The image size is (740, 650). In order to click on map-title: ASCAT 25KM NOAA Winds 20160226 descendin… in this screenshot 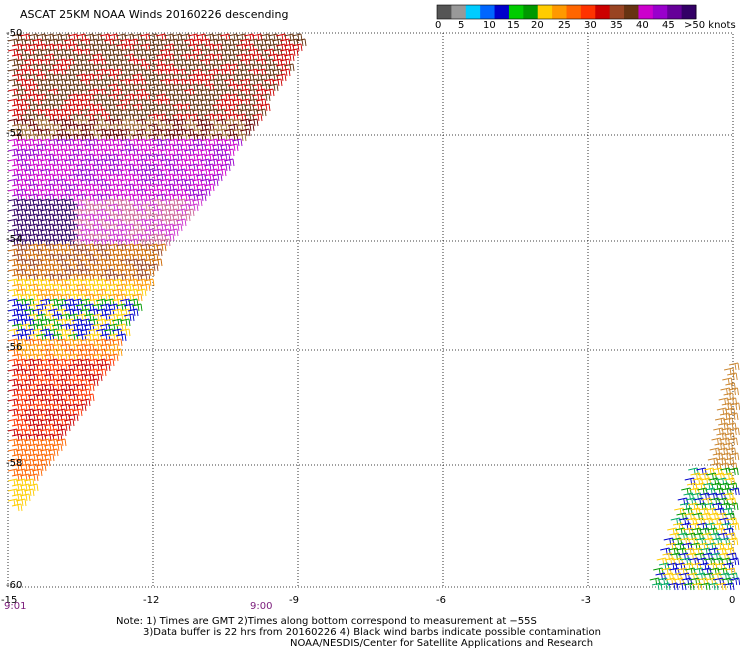, I will do `click(154, 14)`.